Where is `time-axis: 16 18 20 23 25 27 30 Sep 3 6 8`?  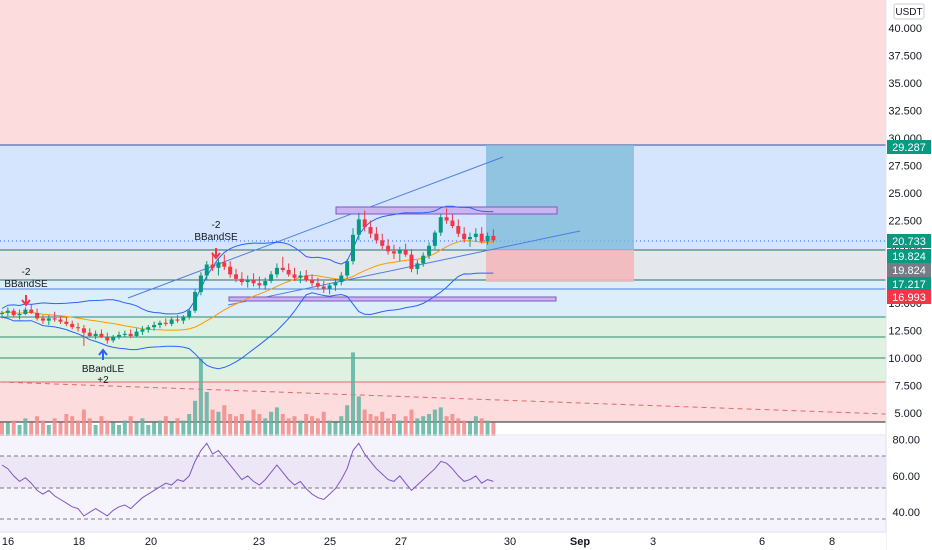
time-axis: 16 18 20 23 25 27 30 Sep 3 6 8 is located at coordinates (443, 540).